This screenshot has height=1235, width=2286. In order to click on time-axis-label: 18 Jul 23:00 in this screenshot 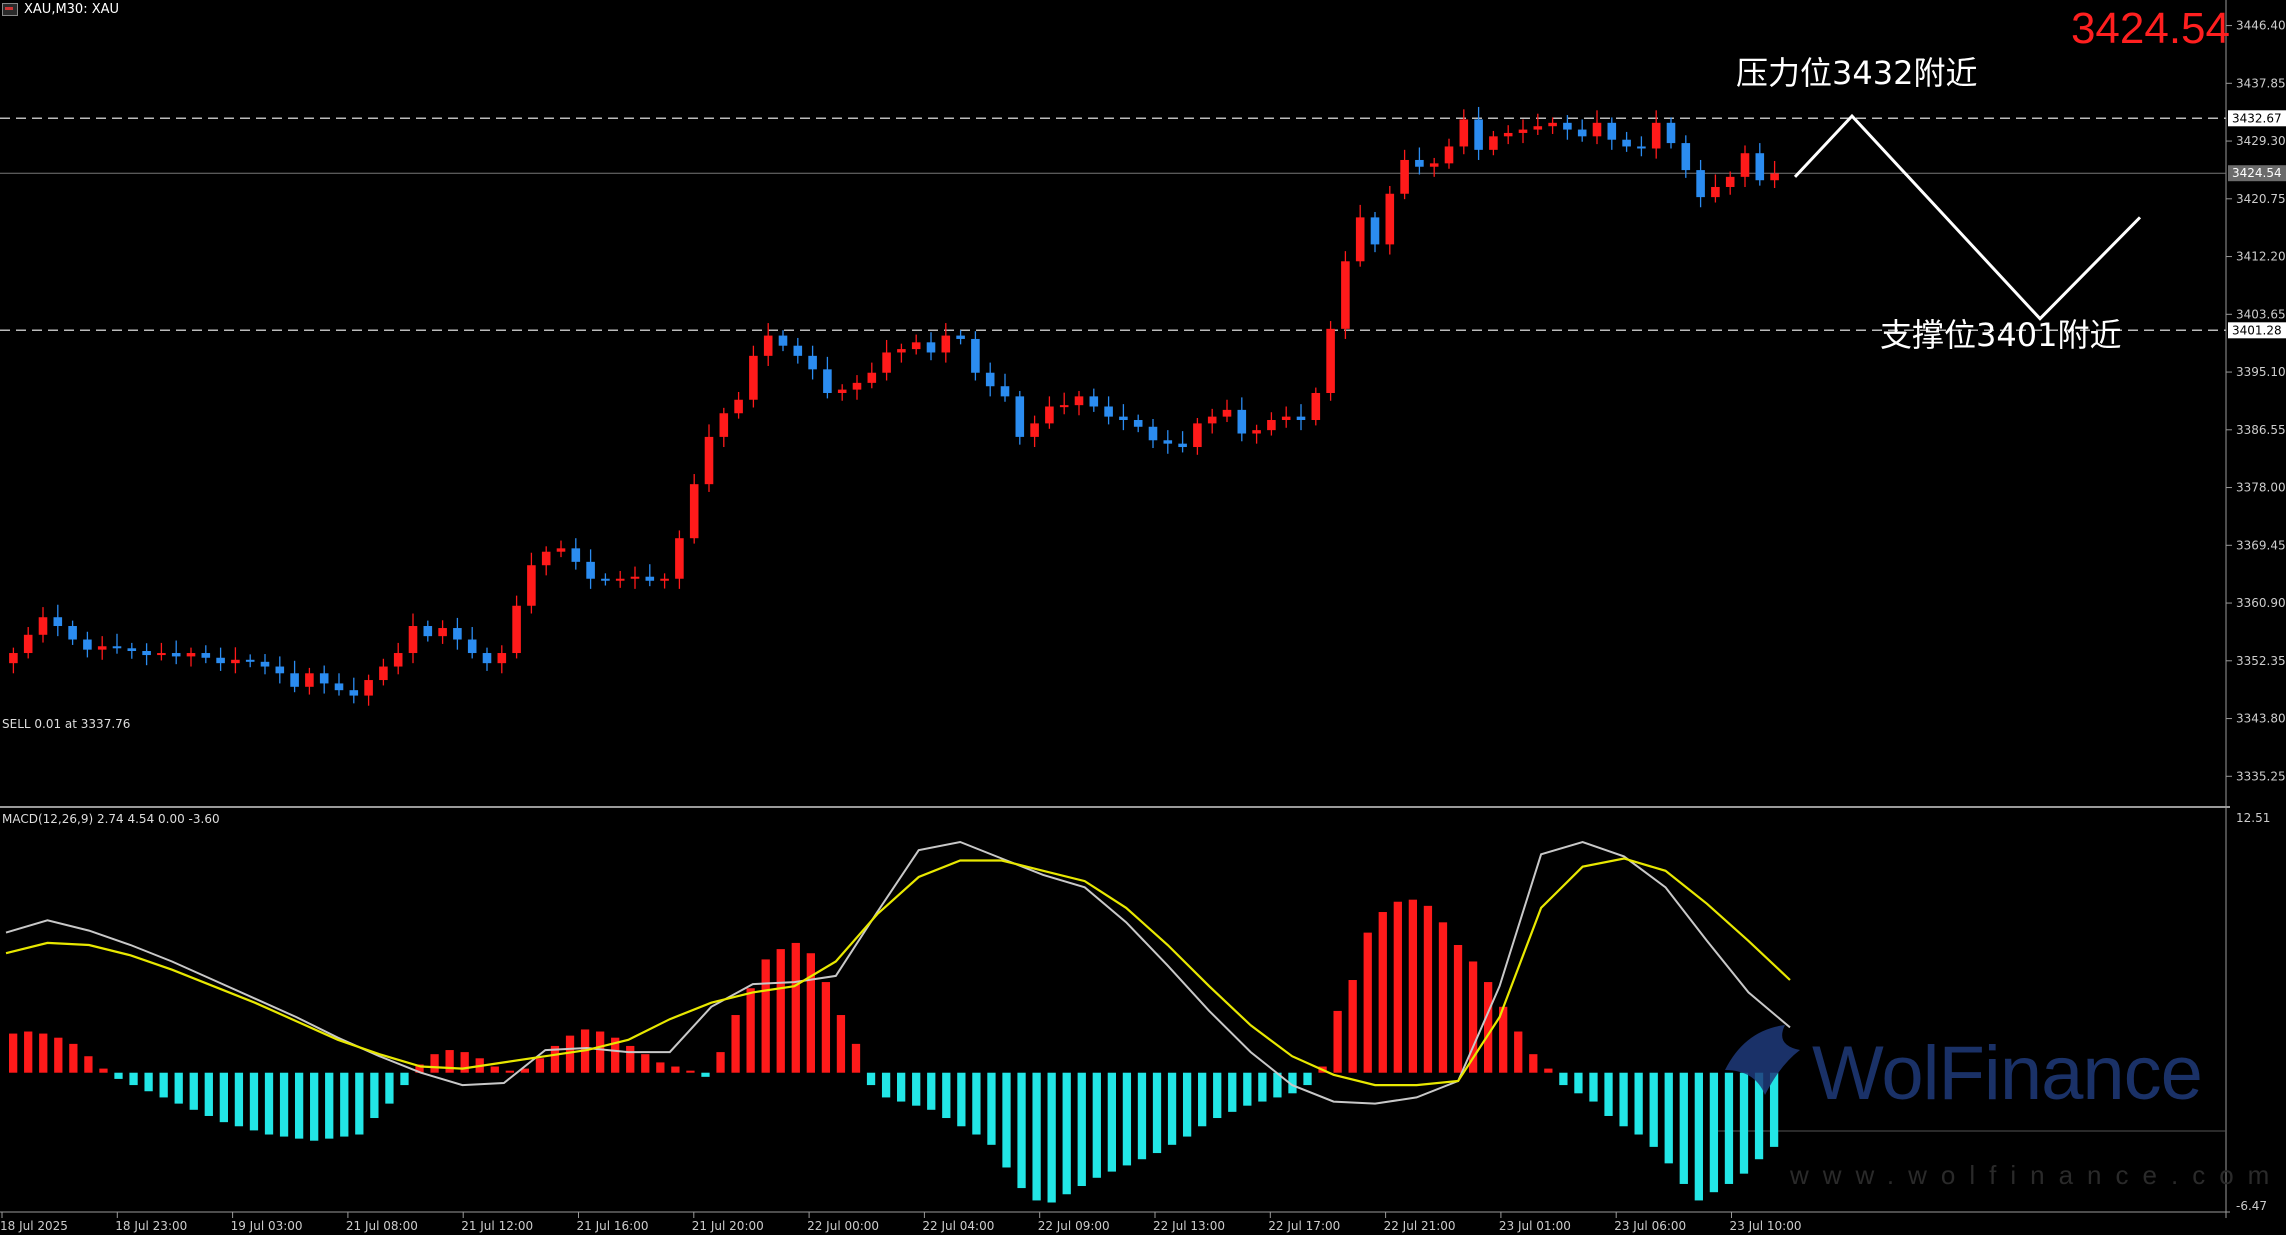, I will do `click(151, 1226)`.